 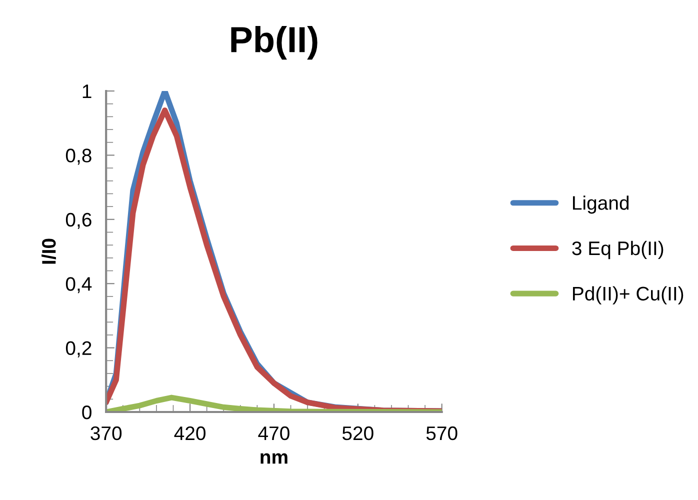 I want to click on x-tick-label: 370, so click(x=106, y=433).